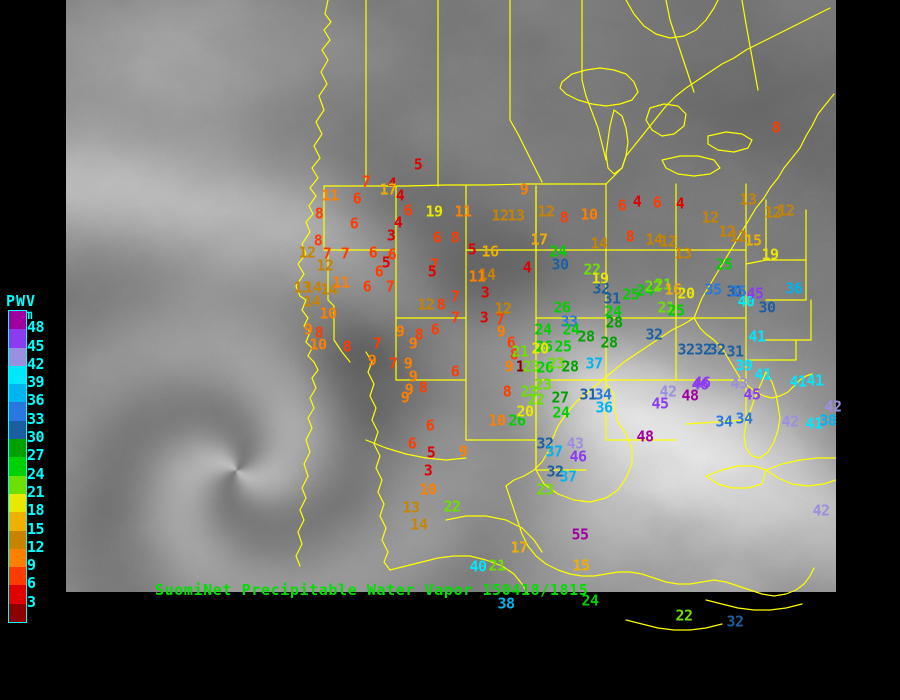 The image size is (900, 700). I want to click on colorbar-tick-48: 48, so click(36, 327).